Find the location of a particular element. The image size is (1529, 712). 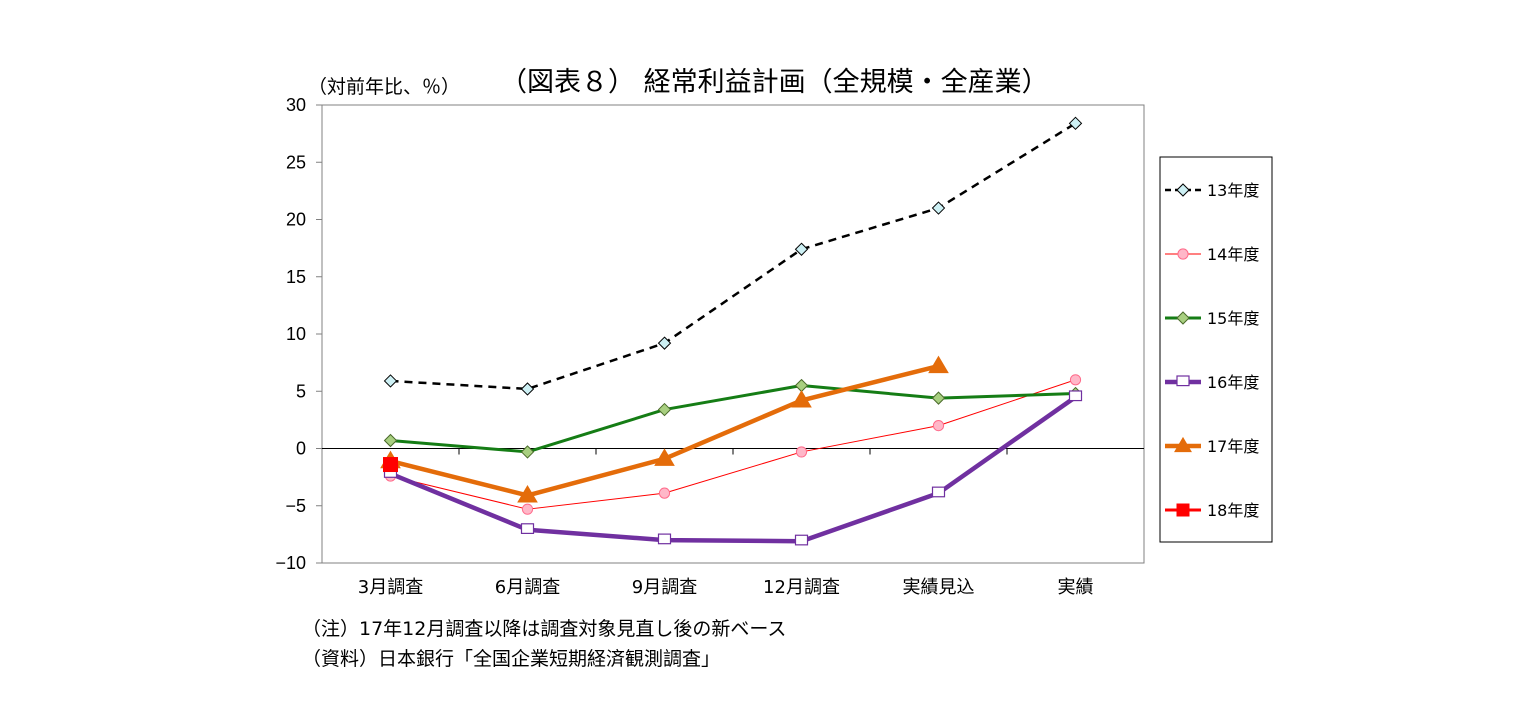

y-tick-label: 0 is located at coordinates (301, 449).